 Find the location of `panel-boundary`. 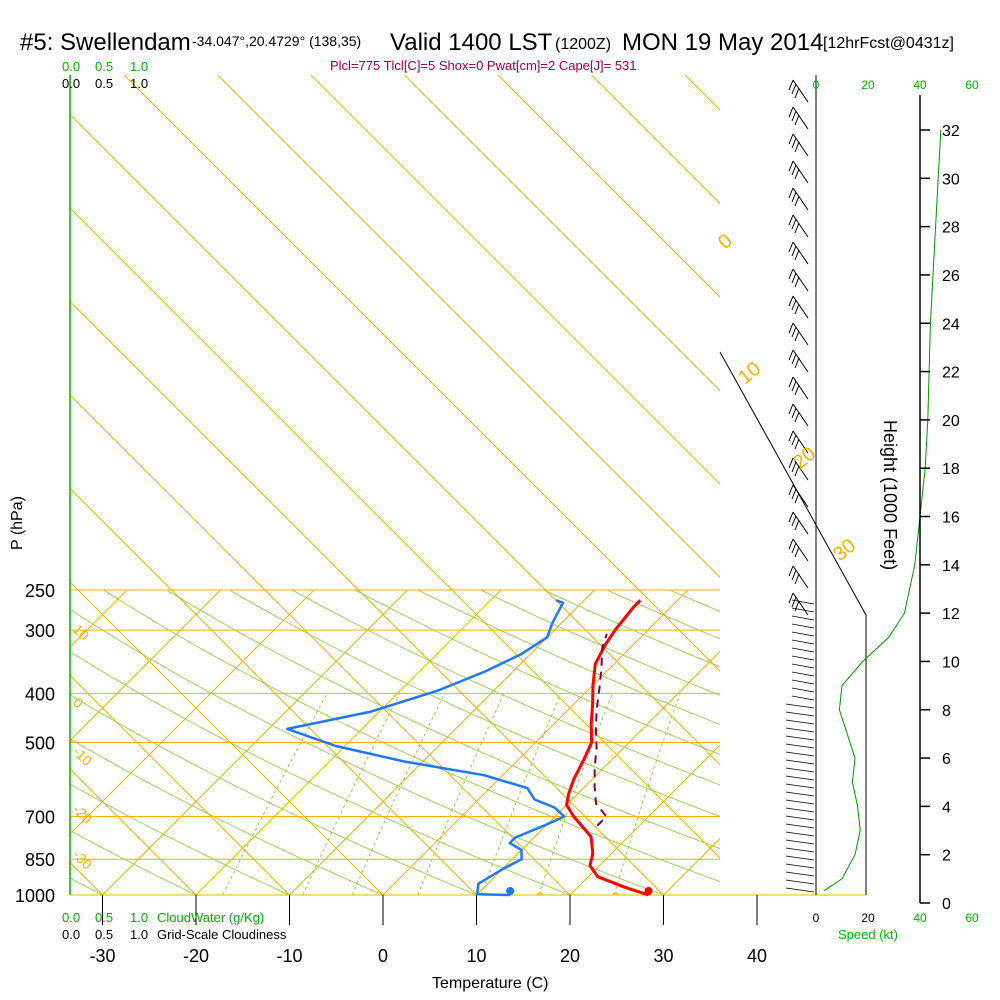

panel-boundary is located at coordinates (793, 623).